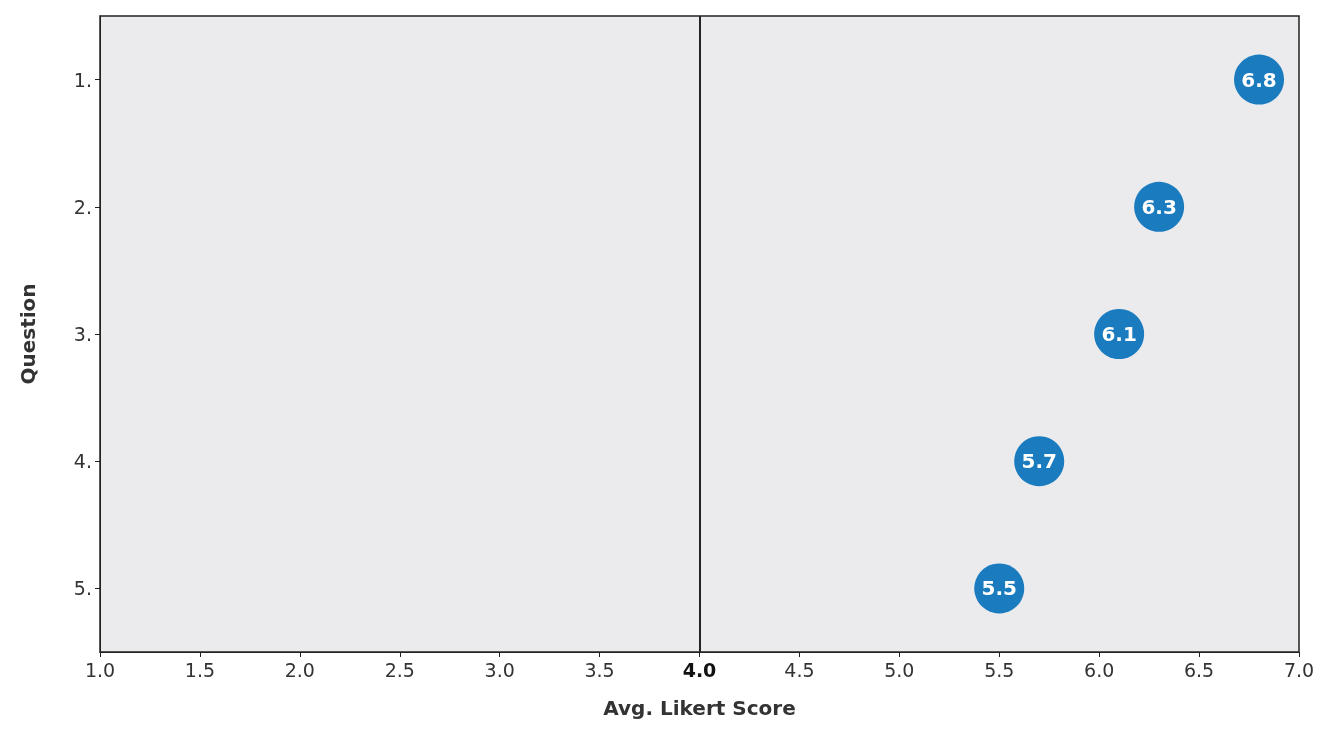 This screenshot has height=738, width=1338. What do you see at coordinates (100, 669) in the screenshot?
I see `x-tick-label: 1.0` at bounding box center [100, 669].